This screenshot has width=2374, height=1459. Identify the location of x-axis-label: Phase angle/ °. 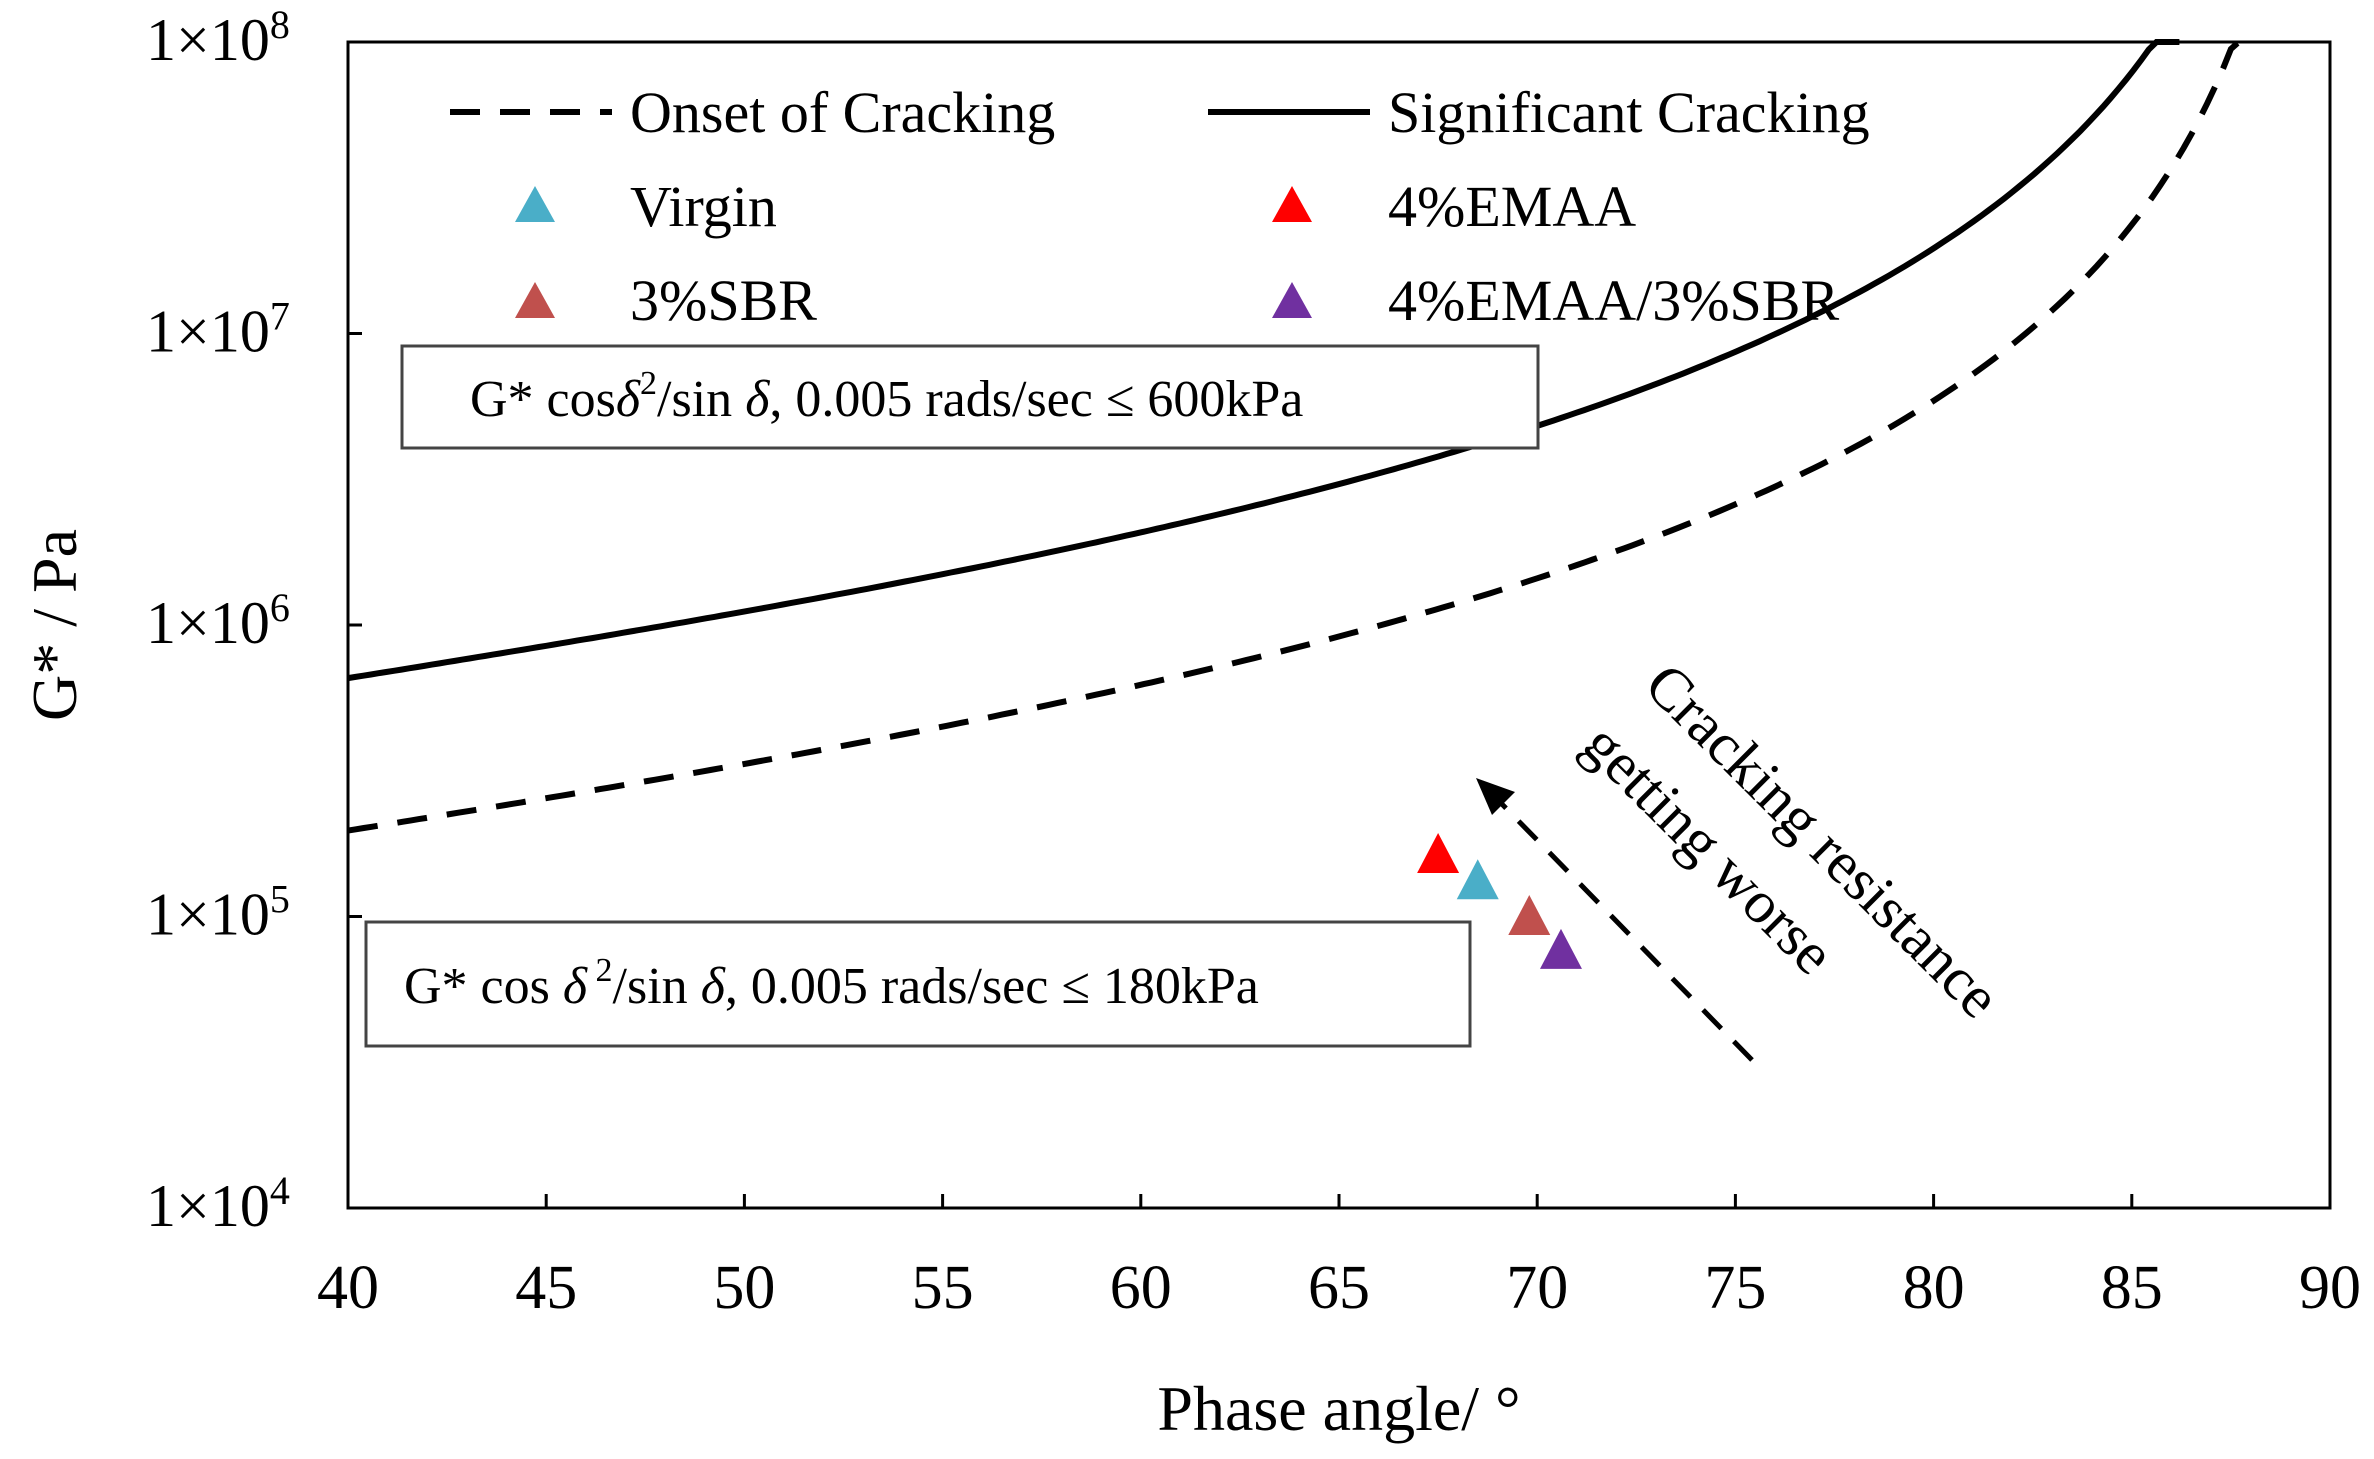
(1338, 1408).